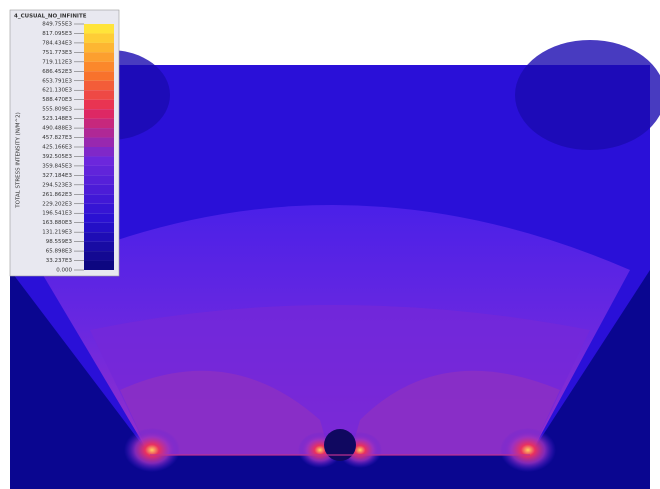  What do you see at coordinates (59, 252) in the screenshot?
I see `legend-level: 65.898E3` at bounding box center [59, 252].